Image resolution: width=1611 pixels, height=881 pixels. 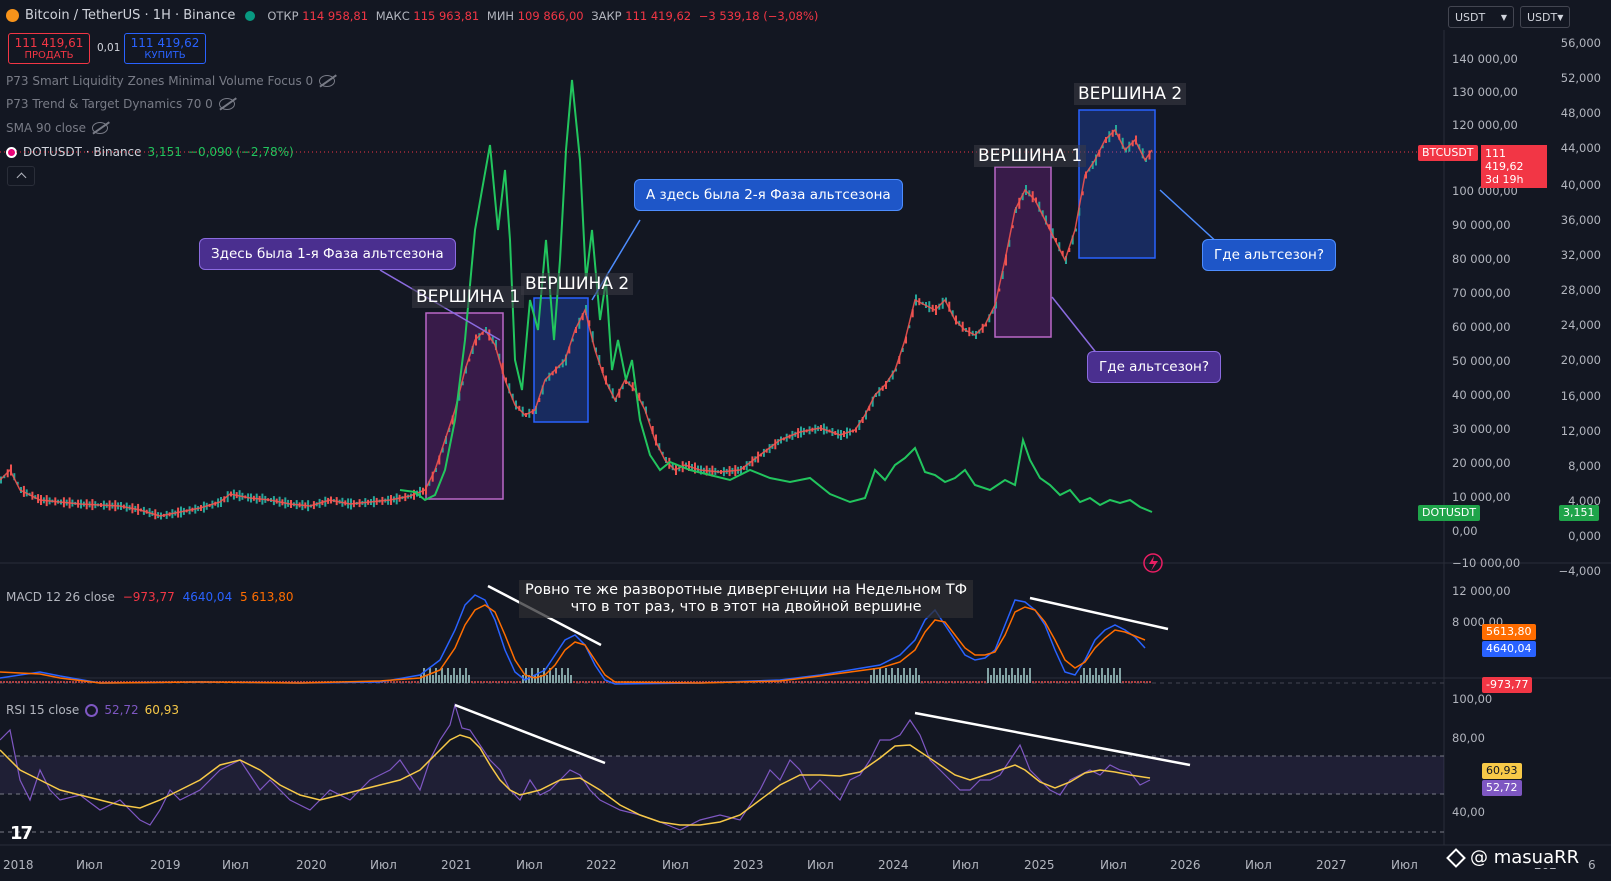 What do you see at coordinates (165, 48) in the screenshot?
I see `buy-button: 111 419,62 КУПИТЬ` at bounding box center [165, 48].